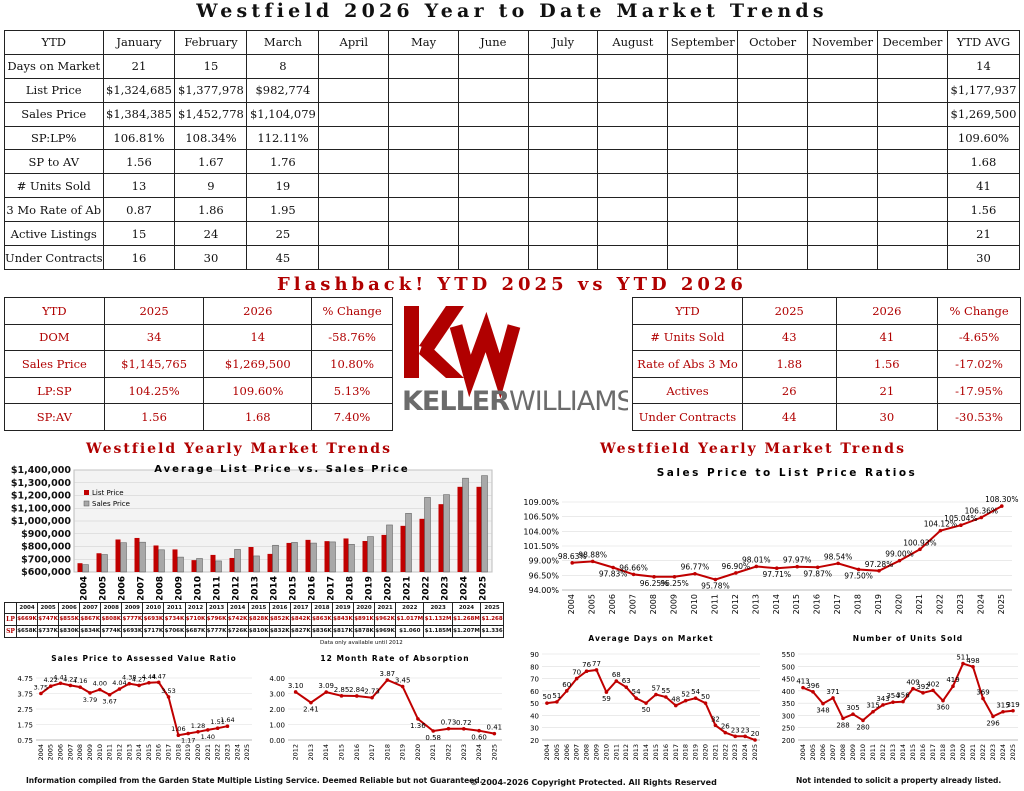 The image size is (1024, 791). Describe the element at coordinates (54, 364) in the screenshot. I see `flash-left-cell: Sales Price` at that location.